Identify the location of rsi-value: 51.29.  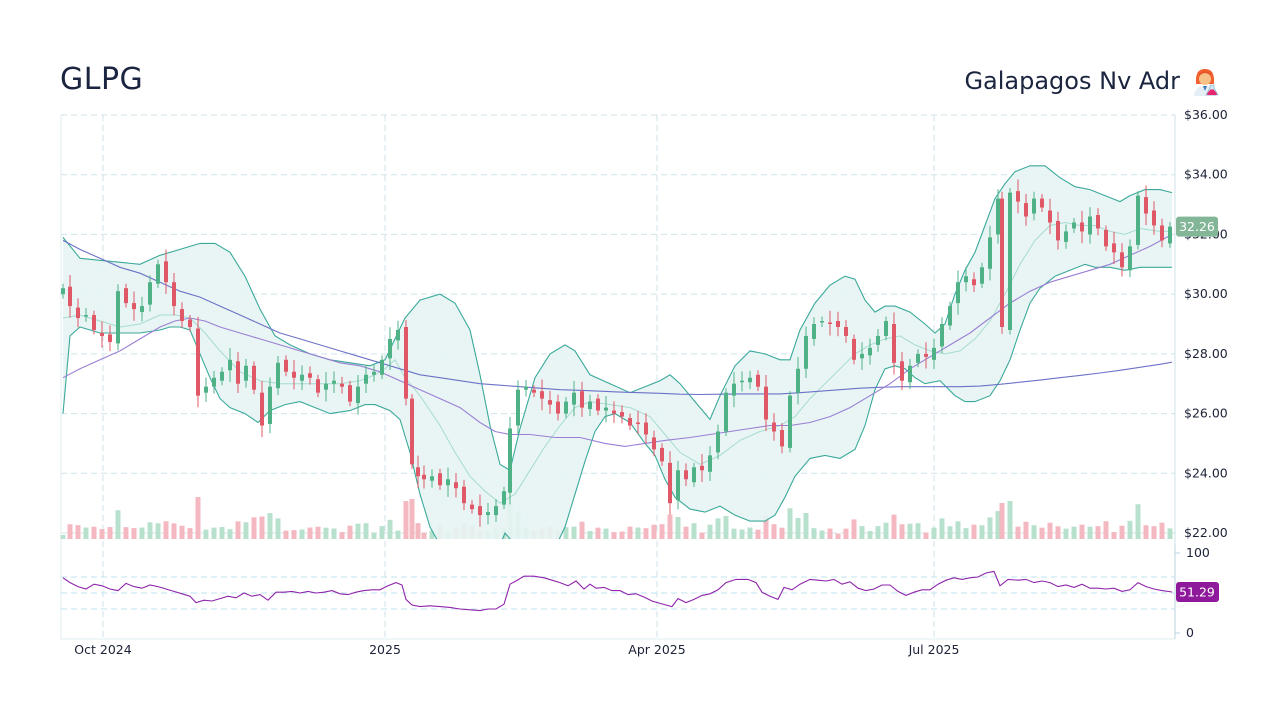
(1197, 591).